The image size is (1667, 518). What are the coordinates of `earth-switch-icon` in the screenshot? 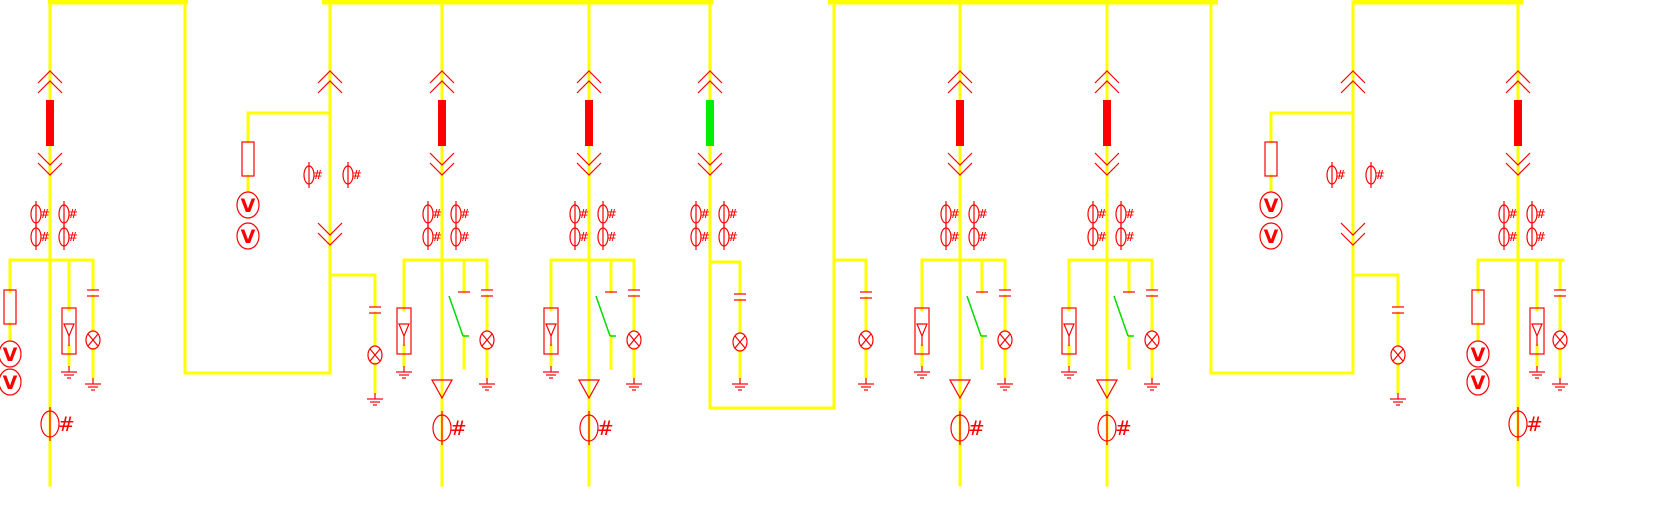 It's located at (1123, 316).